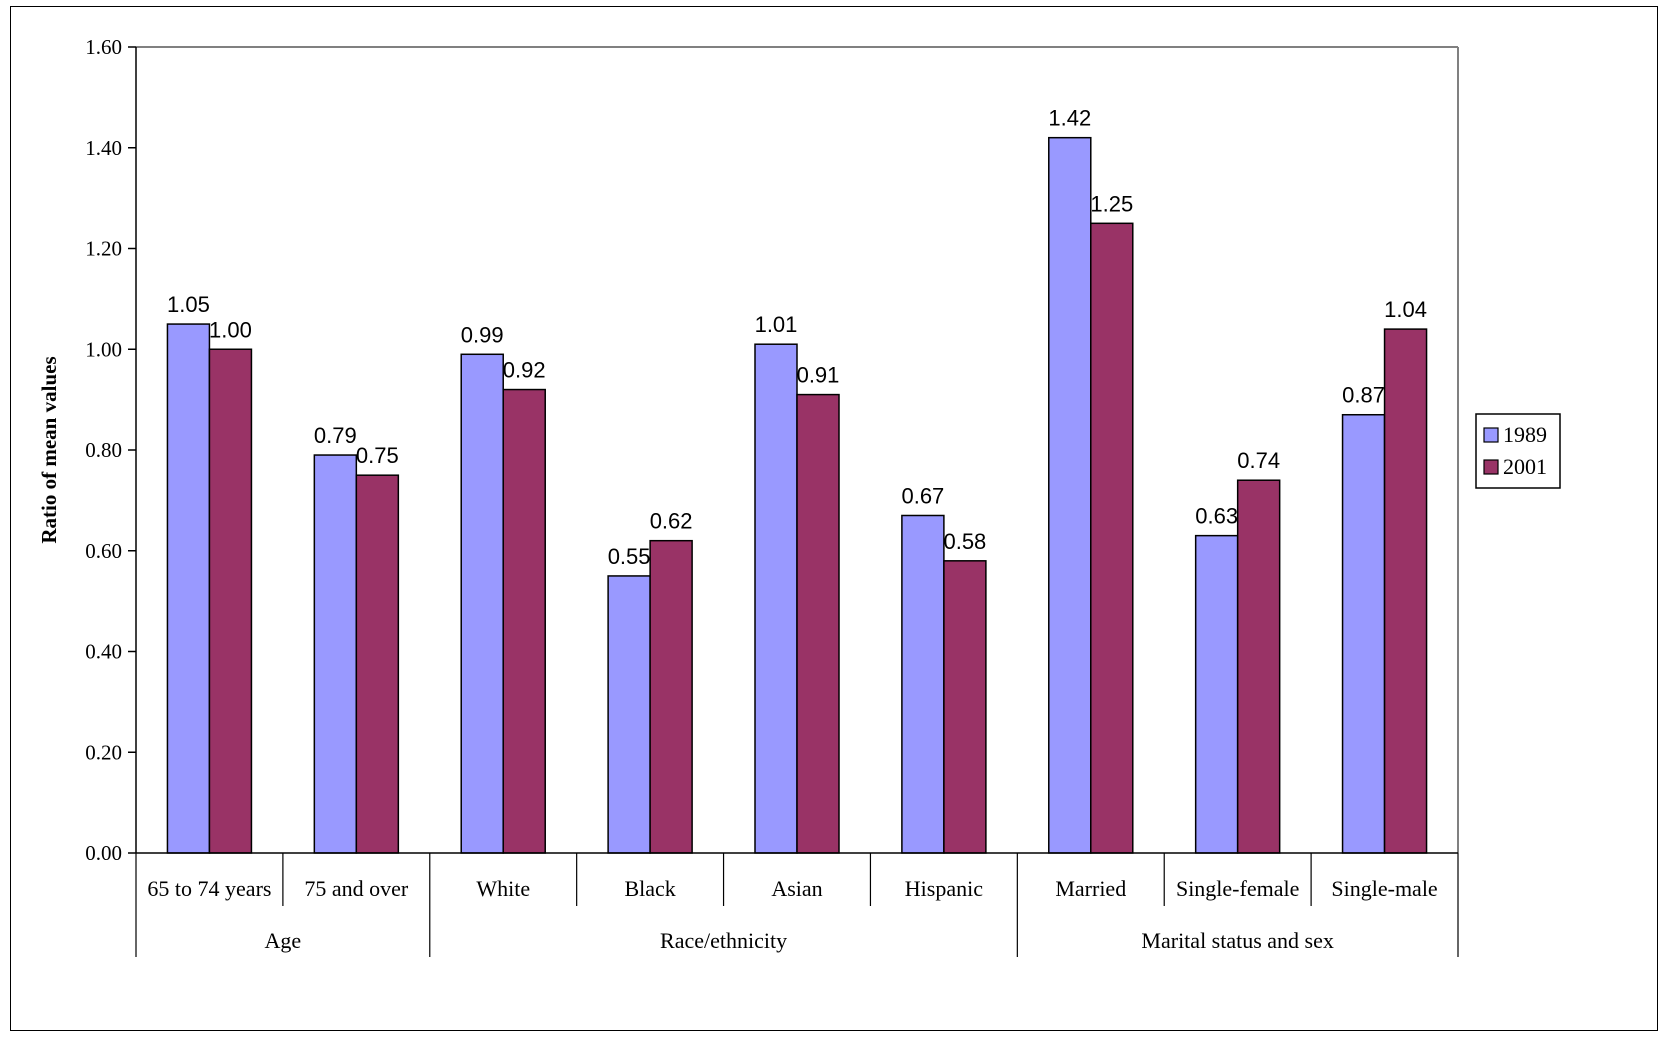 The width and height of the screenshot is (1662, 1037). Describe the element at coordinates (1525, 466) in the screenshot. I see `legend-label-2001: 2001` at that location.